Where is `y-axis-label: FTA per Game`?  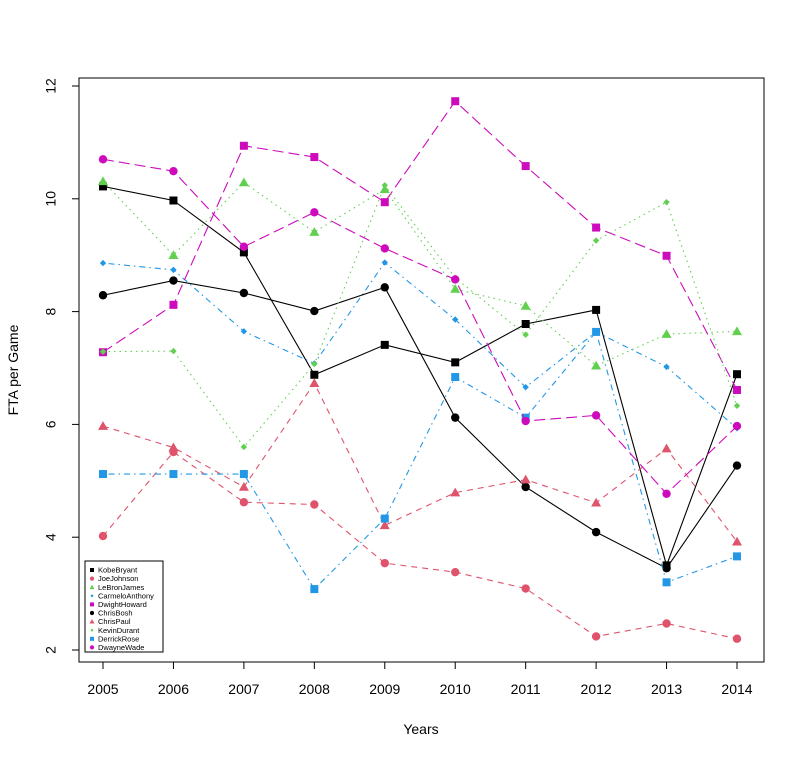
y-axis-label: FTA per Game is located at coordinates (13, 369).